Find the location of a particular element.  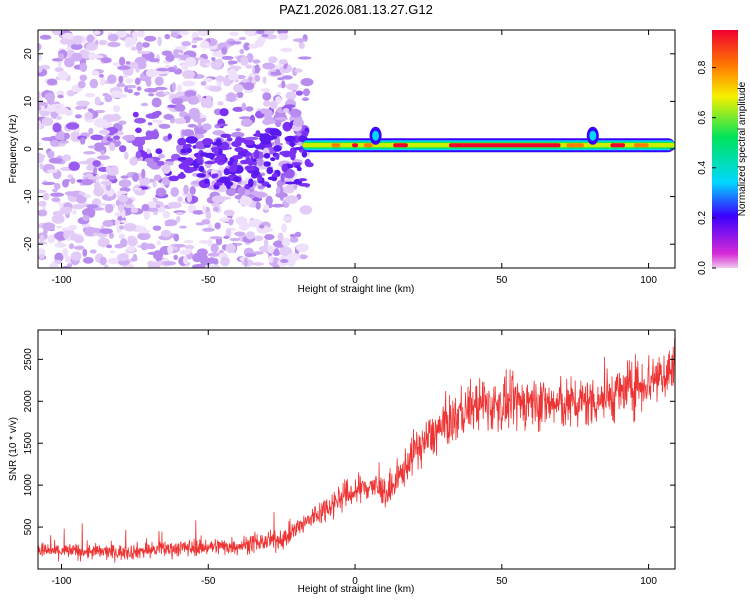

spectrogram-noise is located at coordinates (176, 149).